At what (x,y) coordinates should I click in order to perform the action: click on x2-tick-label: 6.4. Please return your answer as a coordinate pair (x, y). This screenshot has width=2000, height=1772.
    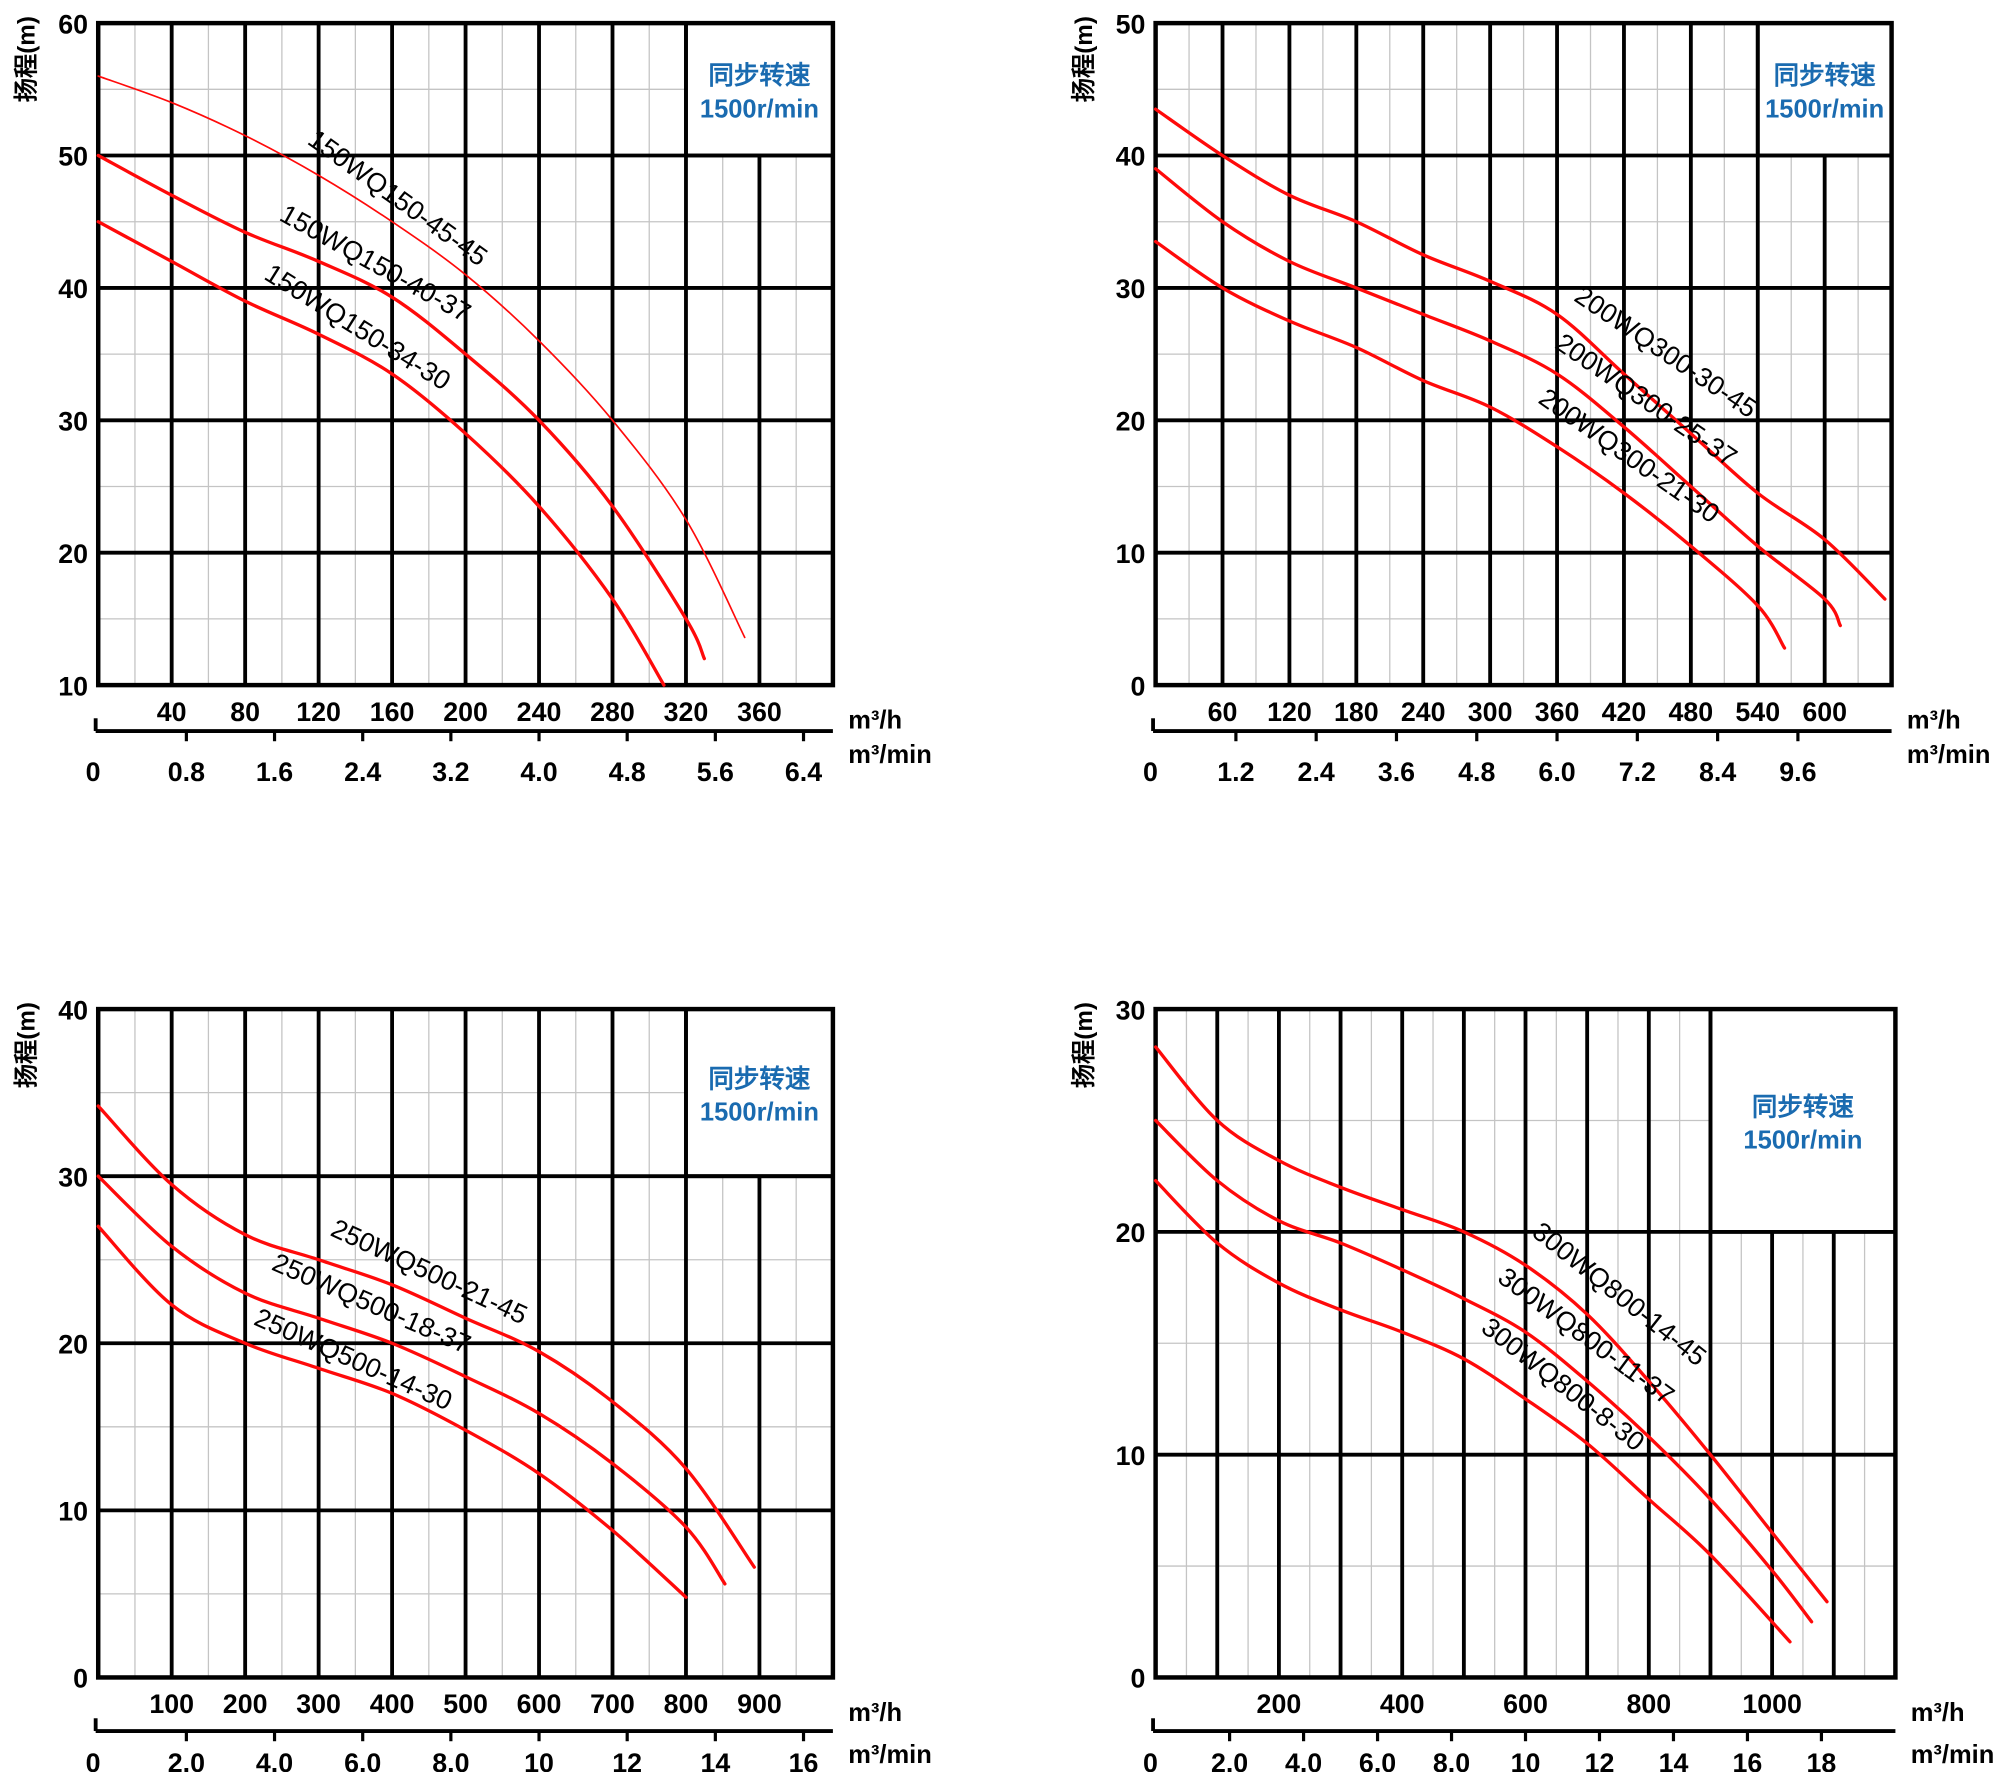
    Looking at the image, I should click on (803, 772).